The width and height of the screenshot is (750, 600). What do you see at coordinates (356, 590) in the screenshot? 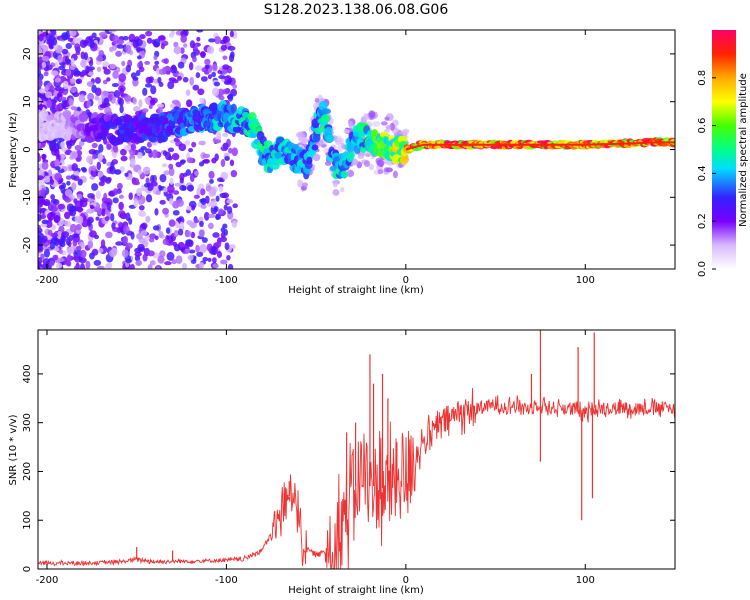
I see `snr-xlabel: Height of straight line (km)` at bounding box center [356, 590].